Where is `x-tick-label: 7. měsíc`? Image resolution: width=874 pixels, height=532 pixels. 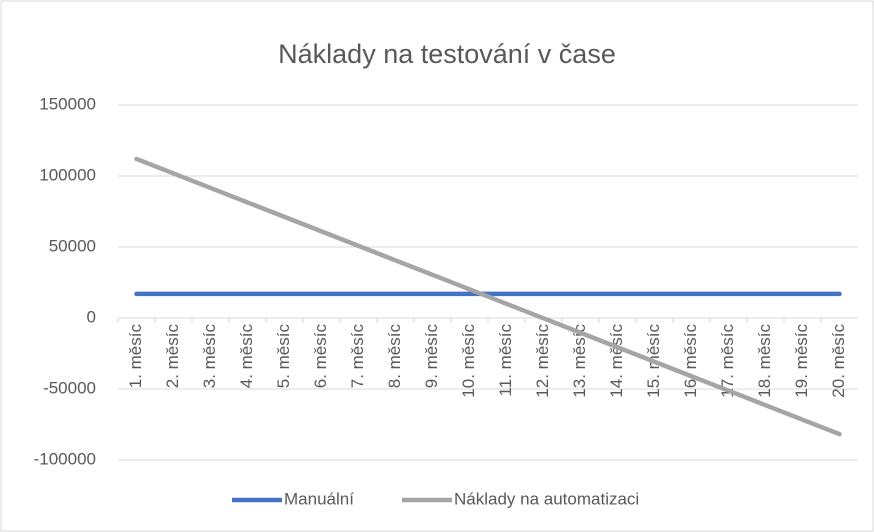
x-tick-label: 7. měsíc is located at coordinates (357, 356).